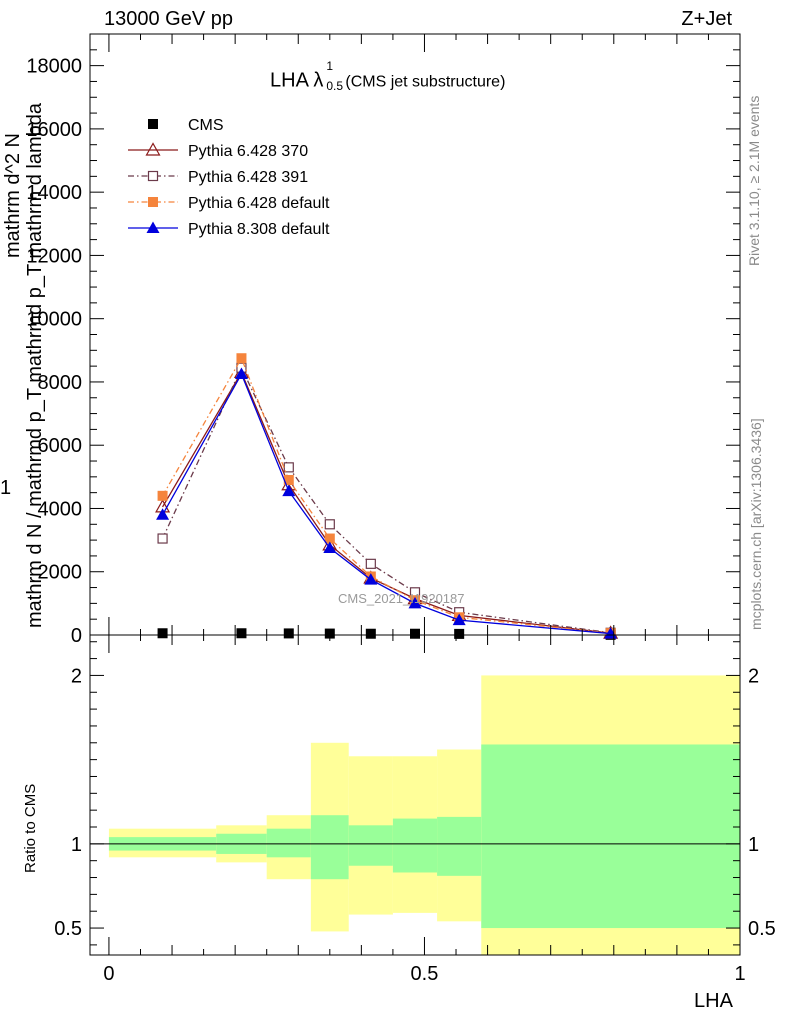  What do you see at coordinates (6, 488) in the screenshot?
I see `main-ylabel-numerator: 1` at bounding box center [6, 488].